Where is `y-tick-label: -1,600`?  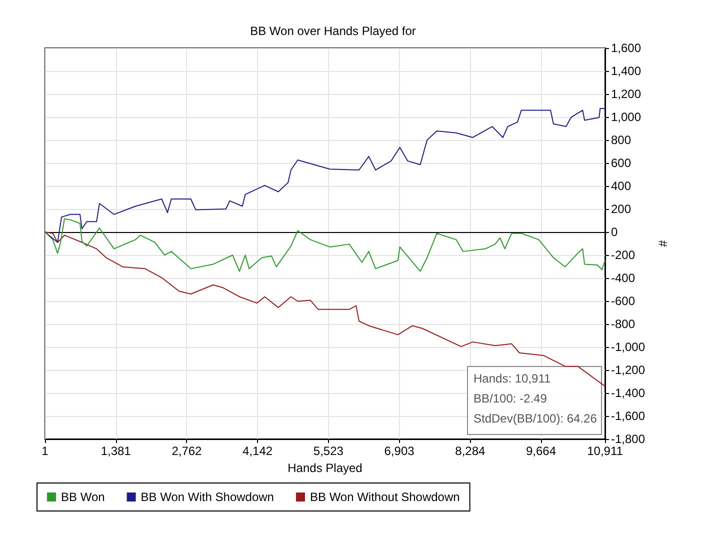
y-tick-label: -1,600 is located at coordinates (628, 416).